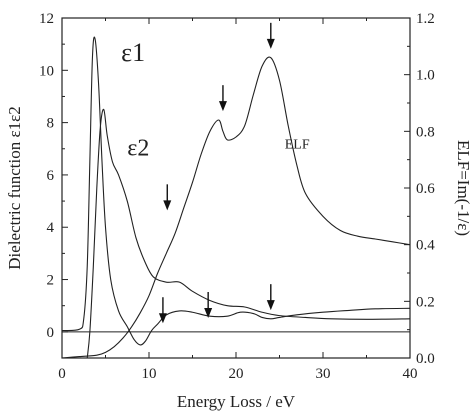 This screenshot has height=417, width=474. I want to click on series-label-e2: ε2, so click(138, 148).